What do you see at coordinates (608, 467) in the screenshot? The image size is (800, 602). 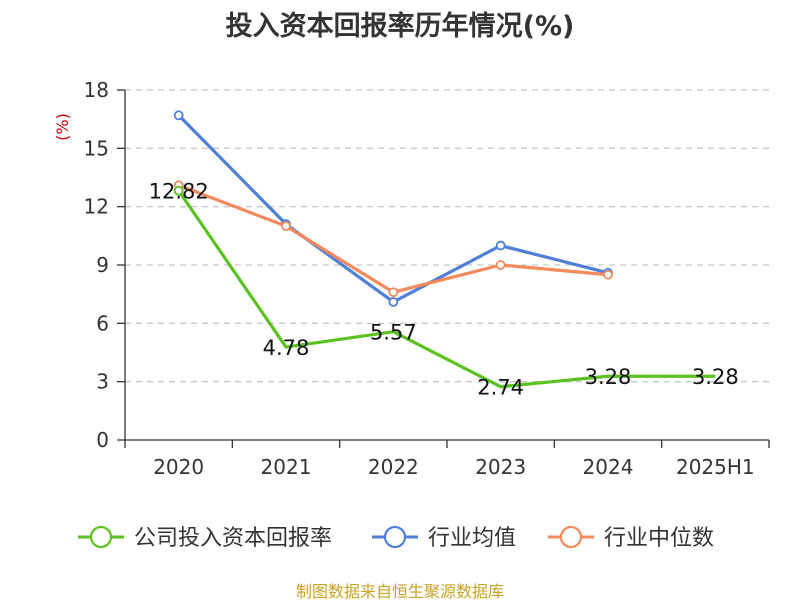 I see `x-tick-label: 2024` at bounding box center [608, 467].